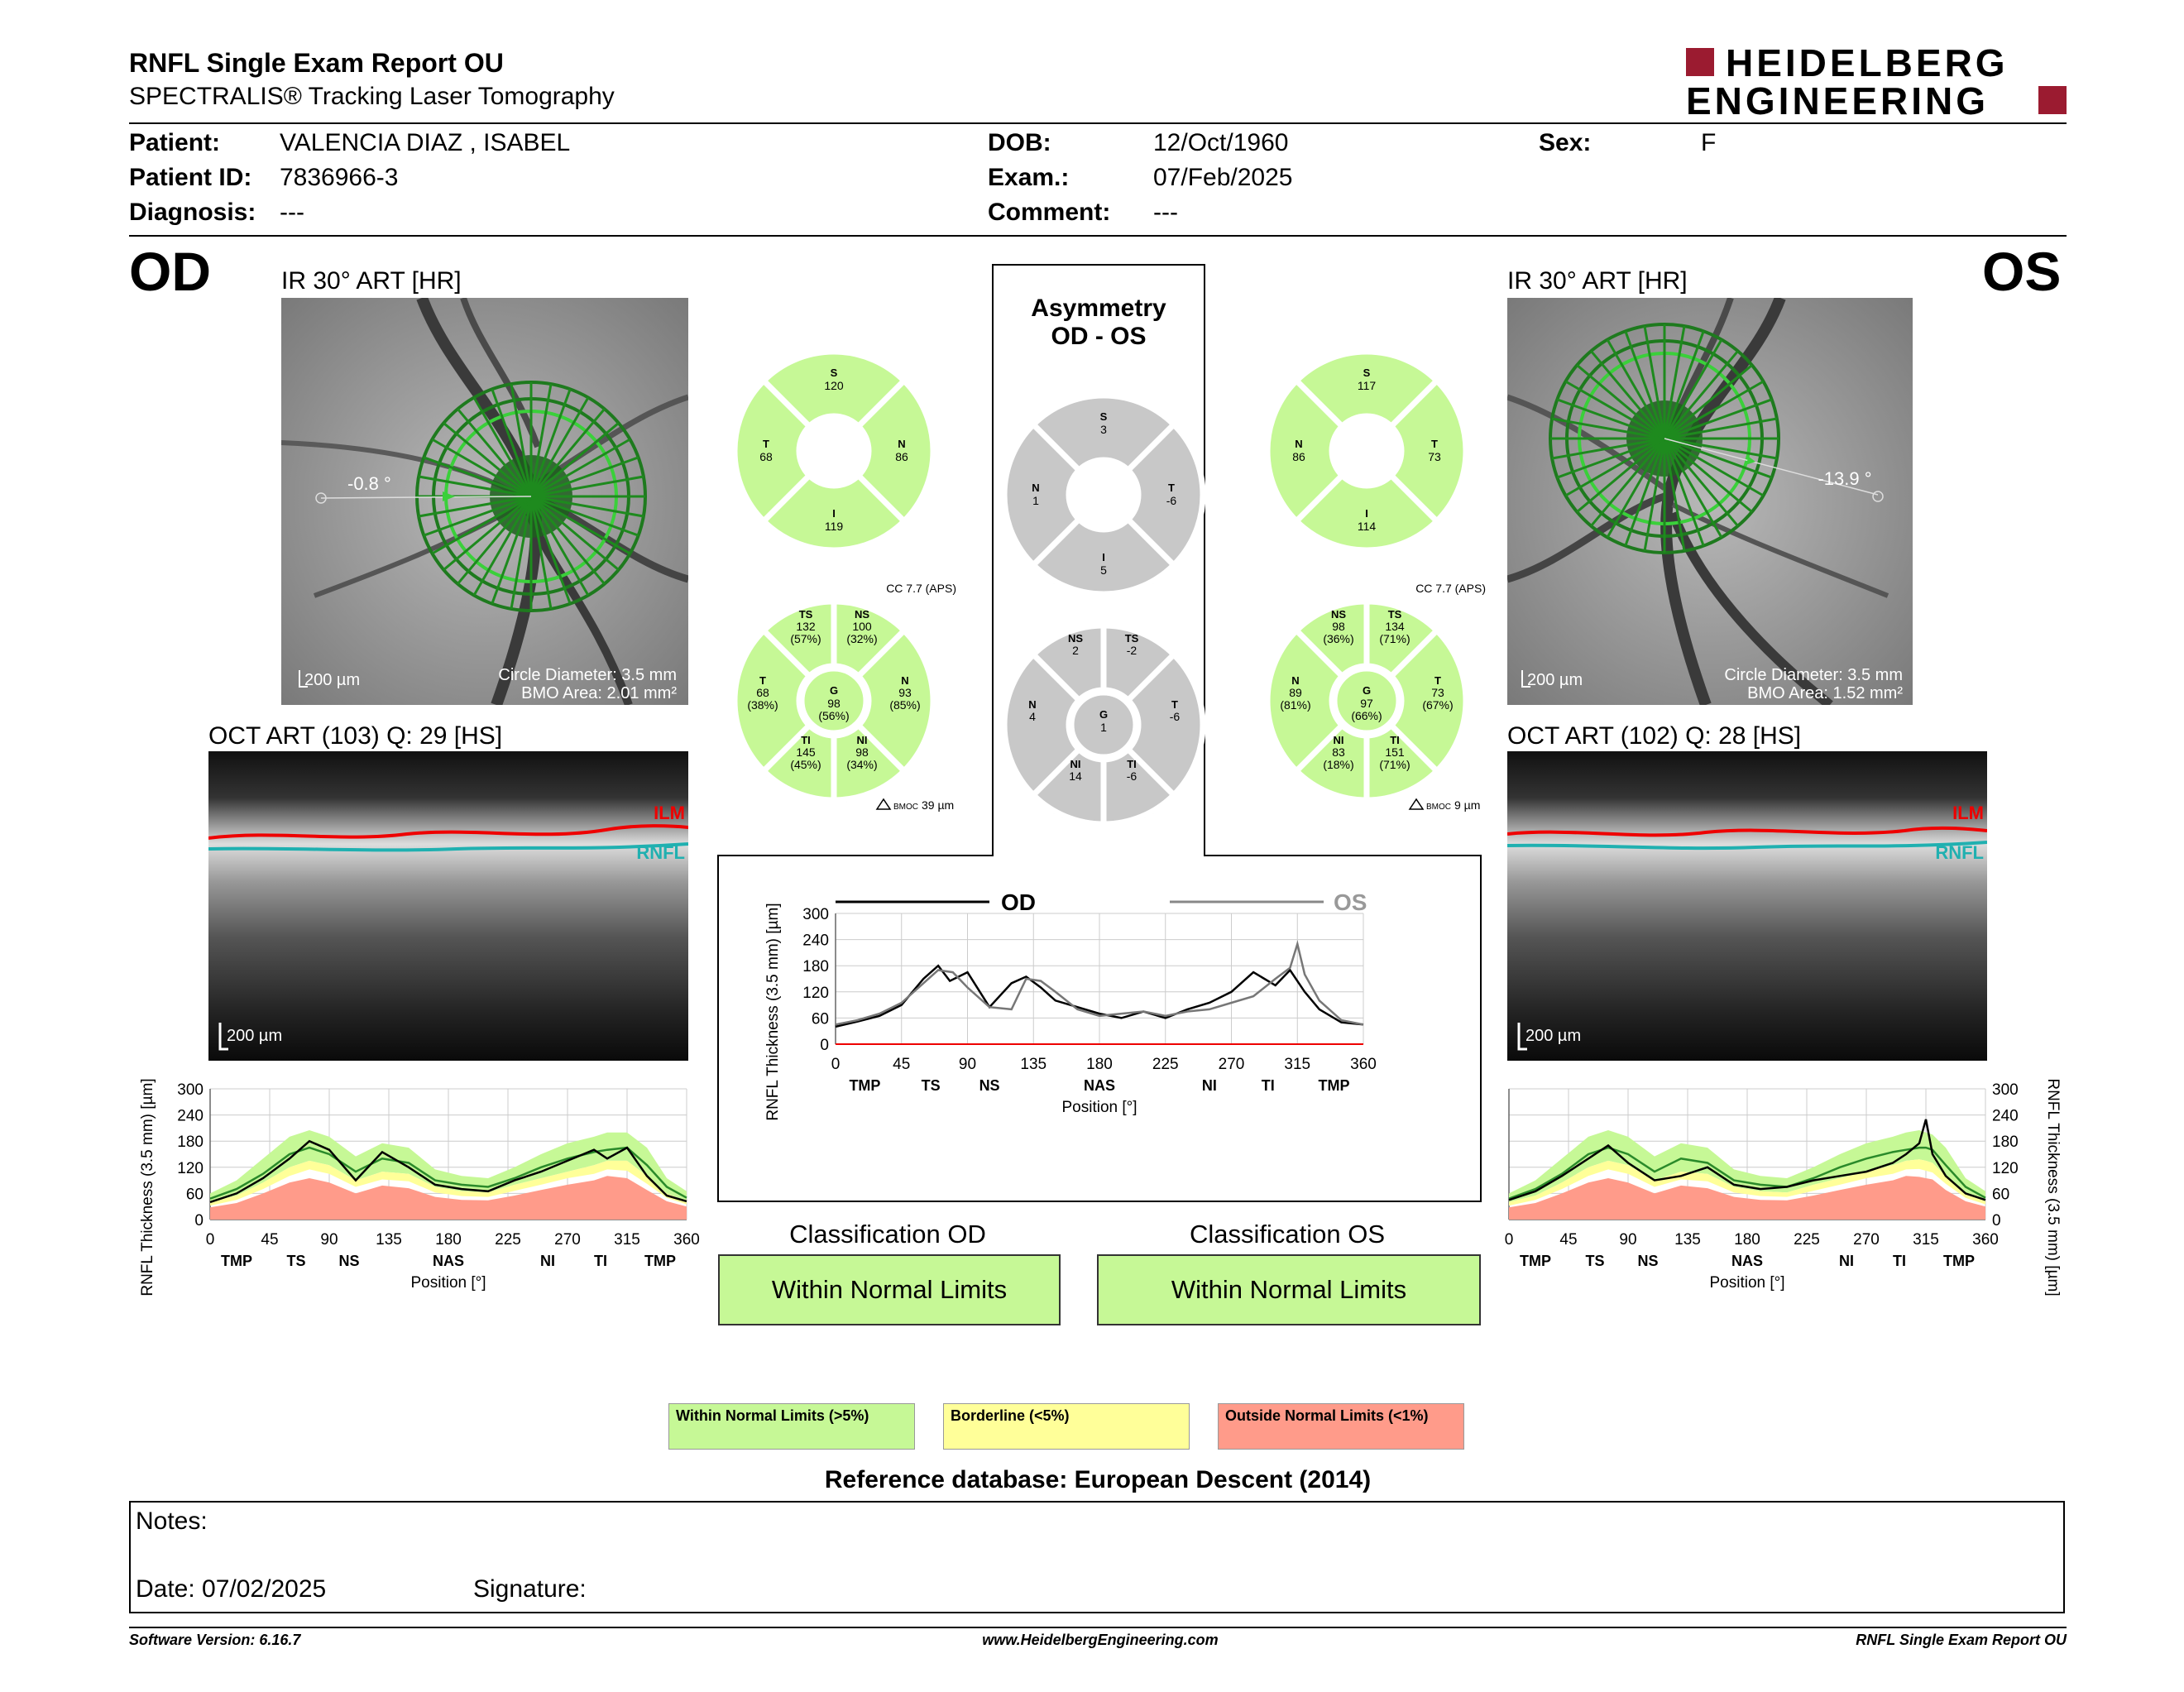 The height and width of the screenshot is (1692, 2184). What do you see at coordinates (190, 177) in the screenshot?
I see `patient-id-label: Patient ID:` at bounding box center [190, 177].